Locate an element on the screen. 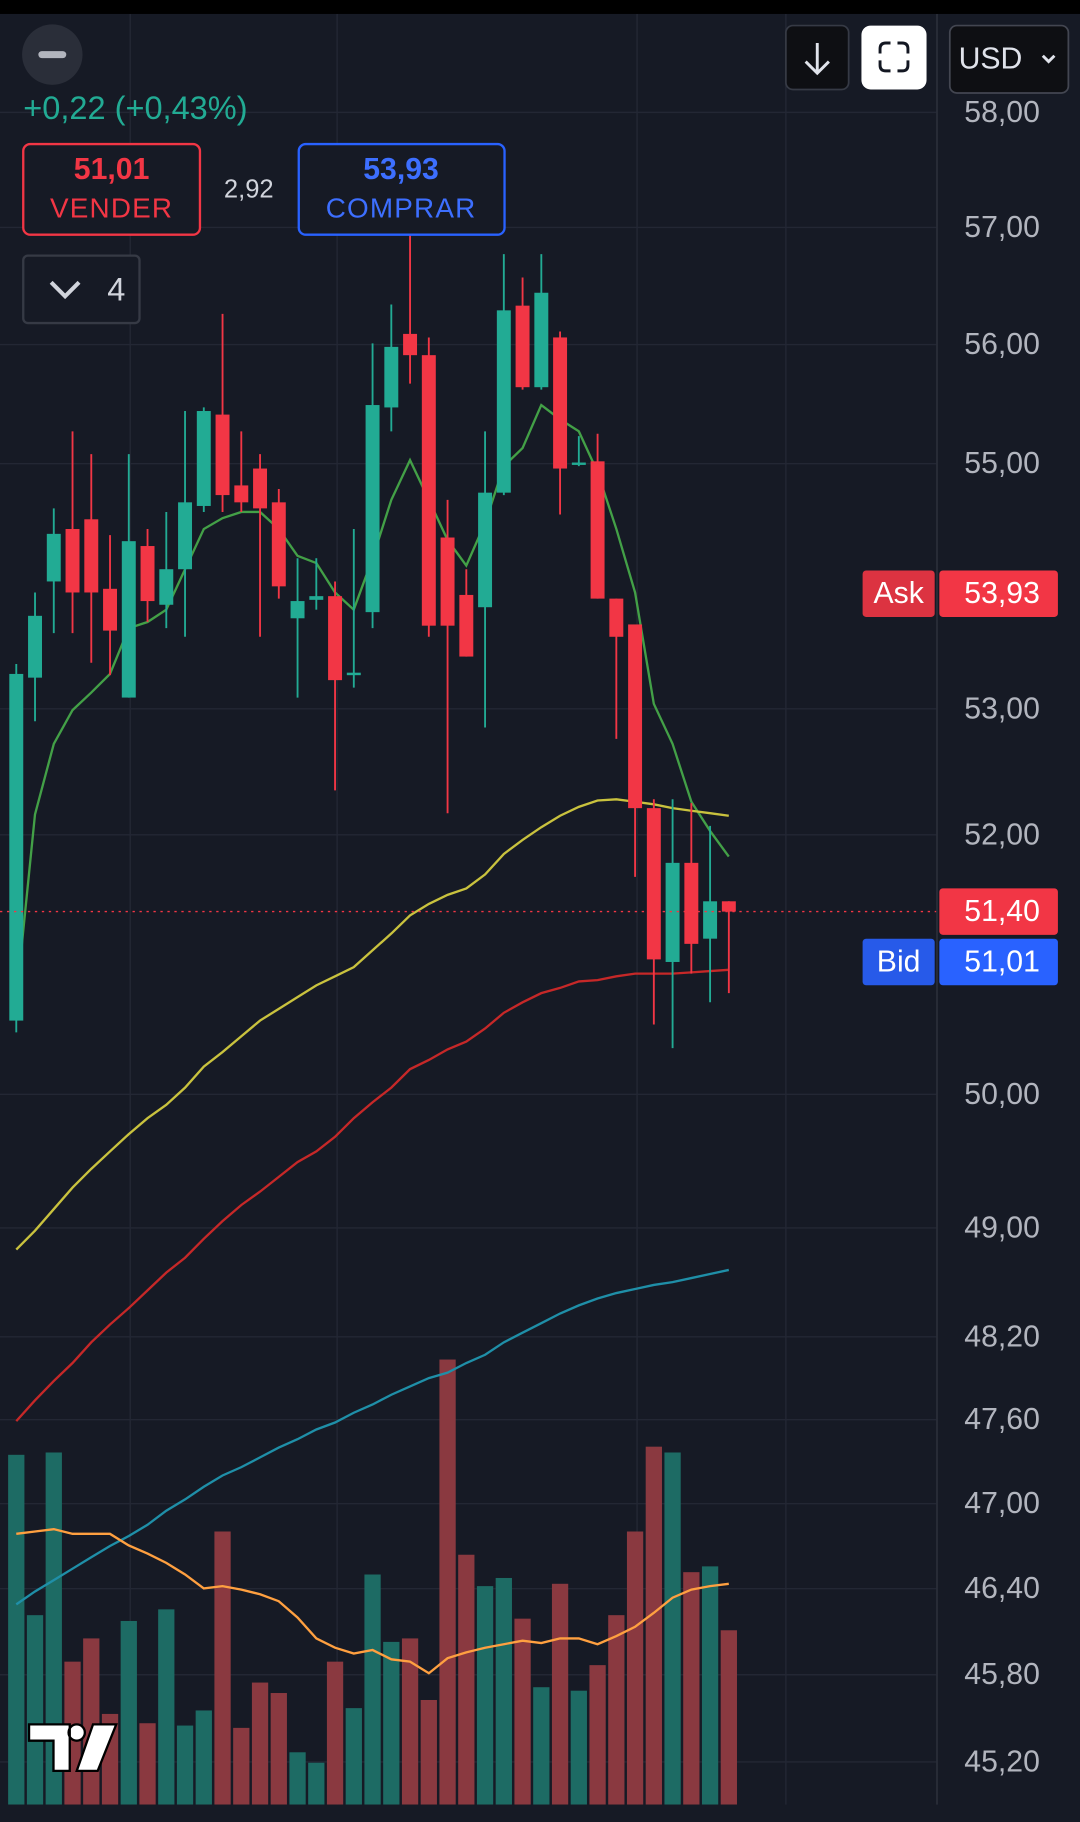  buy-button: 53,93 COMPRAR is located at coordinates (401, 189).